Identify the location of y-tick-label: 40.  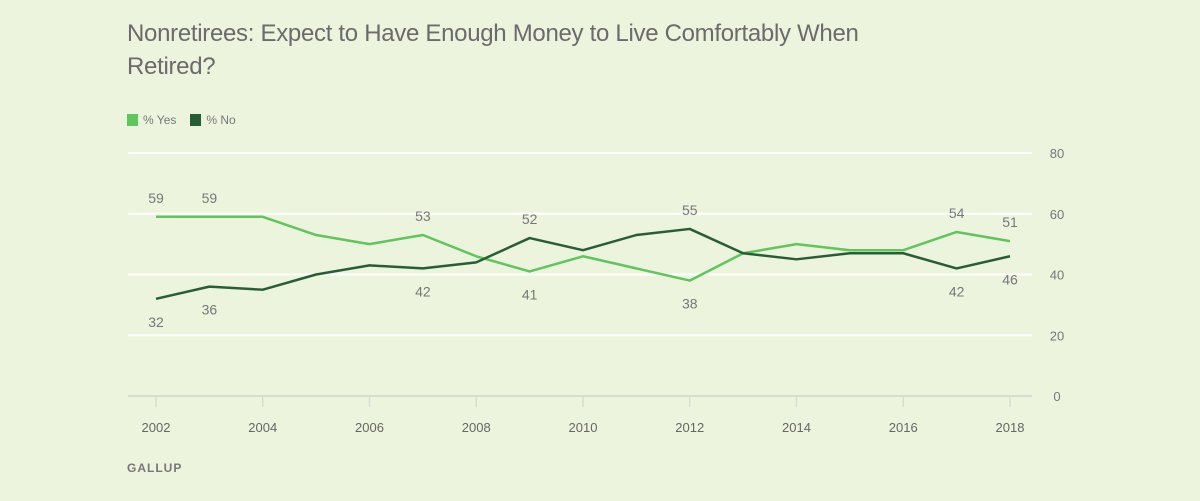
(1057, 275).